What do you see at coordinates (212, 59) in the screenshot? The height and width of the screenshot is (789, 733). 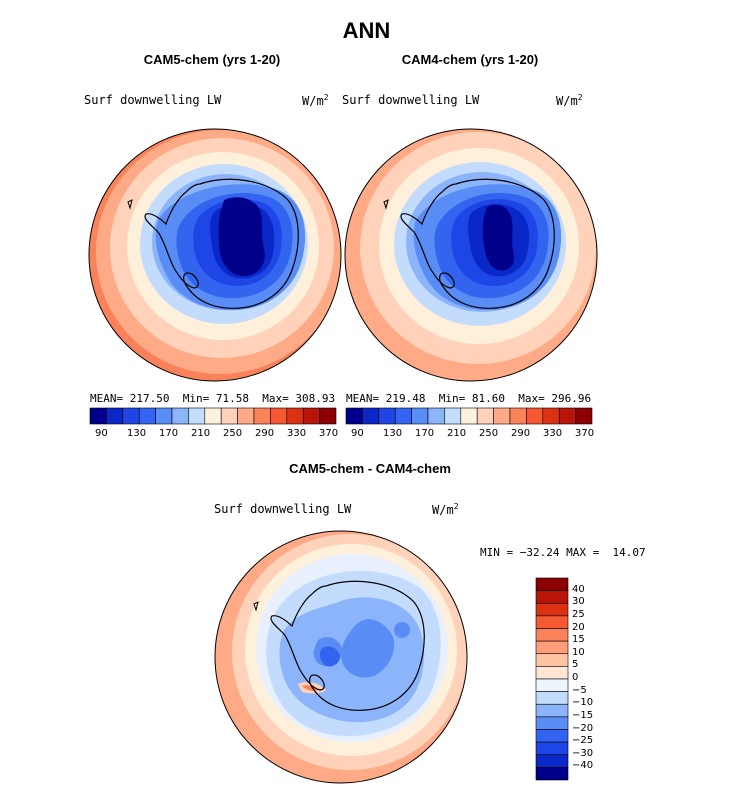 I see `panel-1-title: CAM5-chem (yrs 1-20)` at bounding box center [212, 59].